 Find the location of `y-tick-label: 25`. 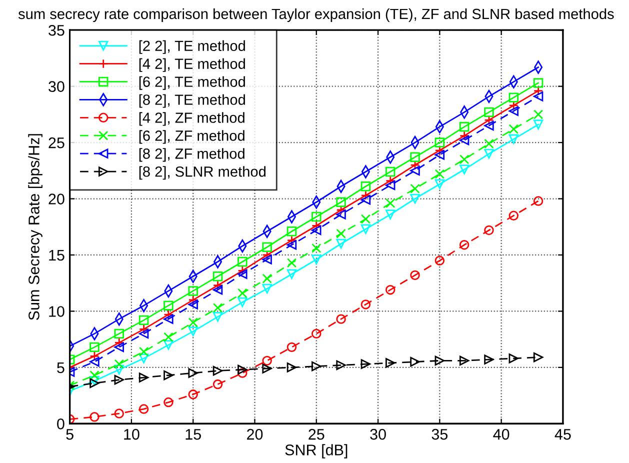

y-tick-label: 25 is located at coordinates (56, 142).